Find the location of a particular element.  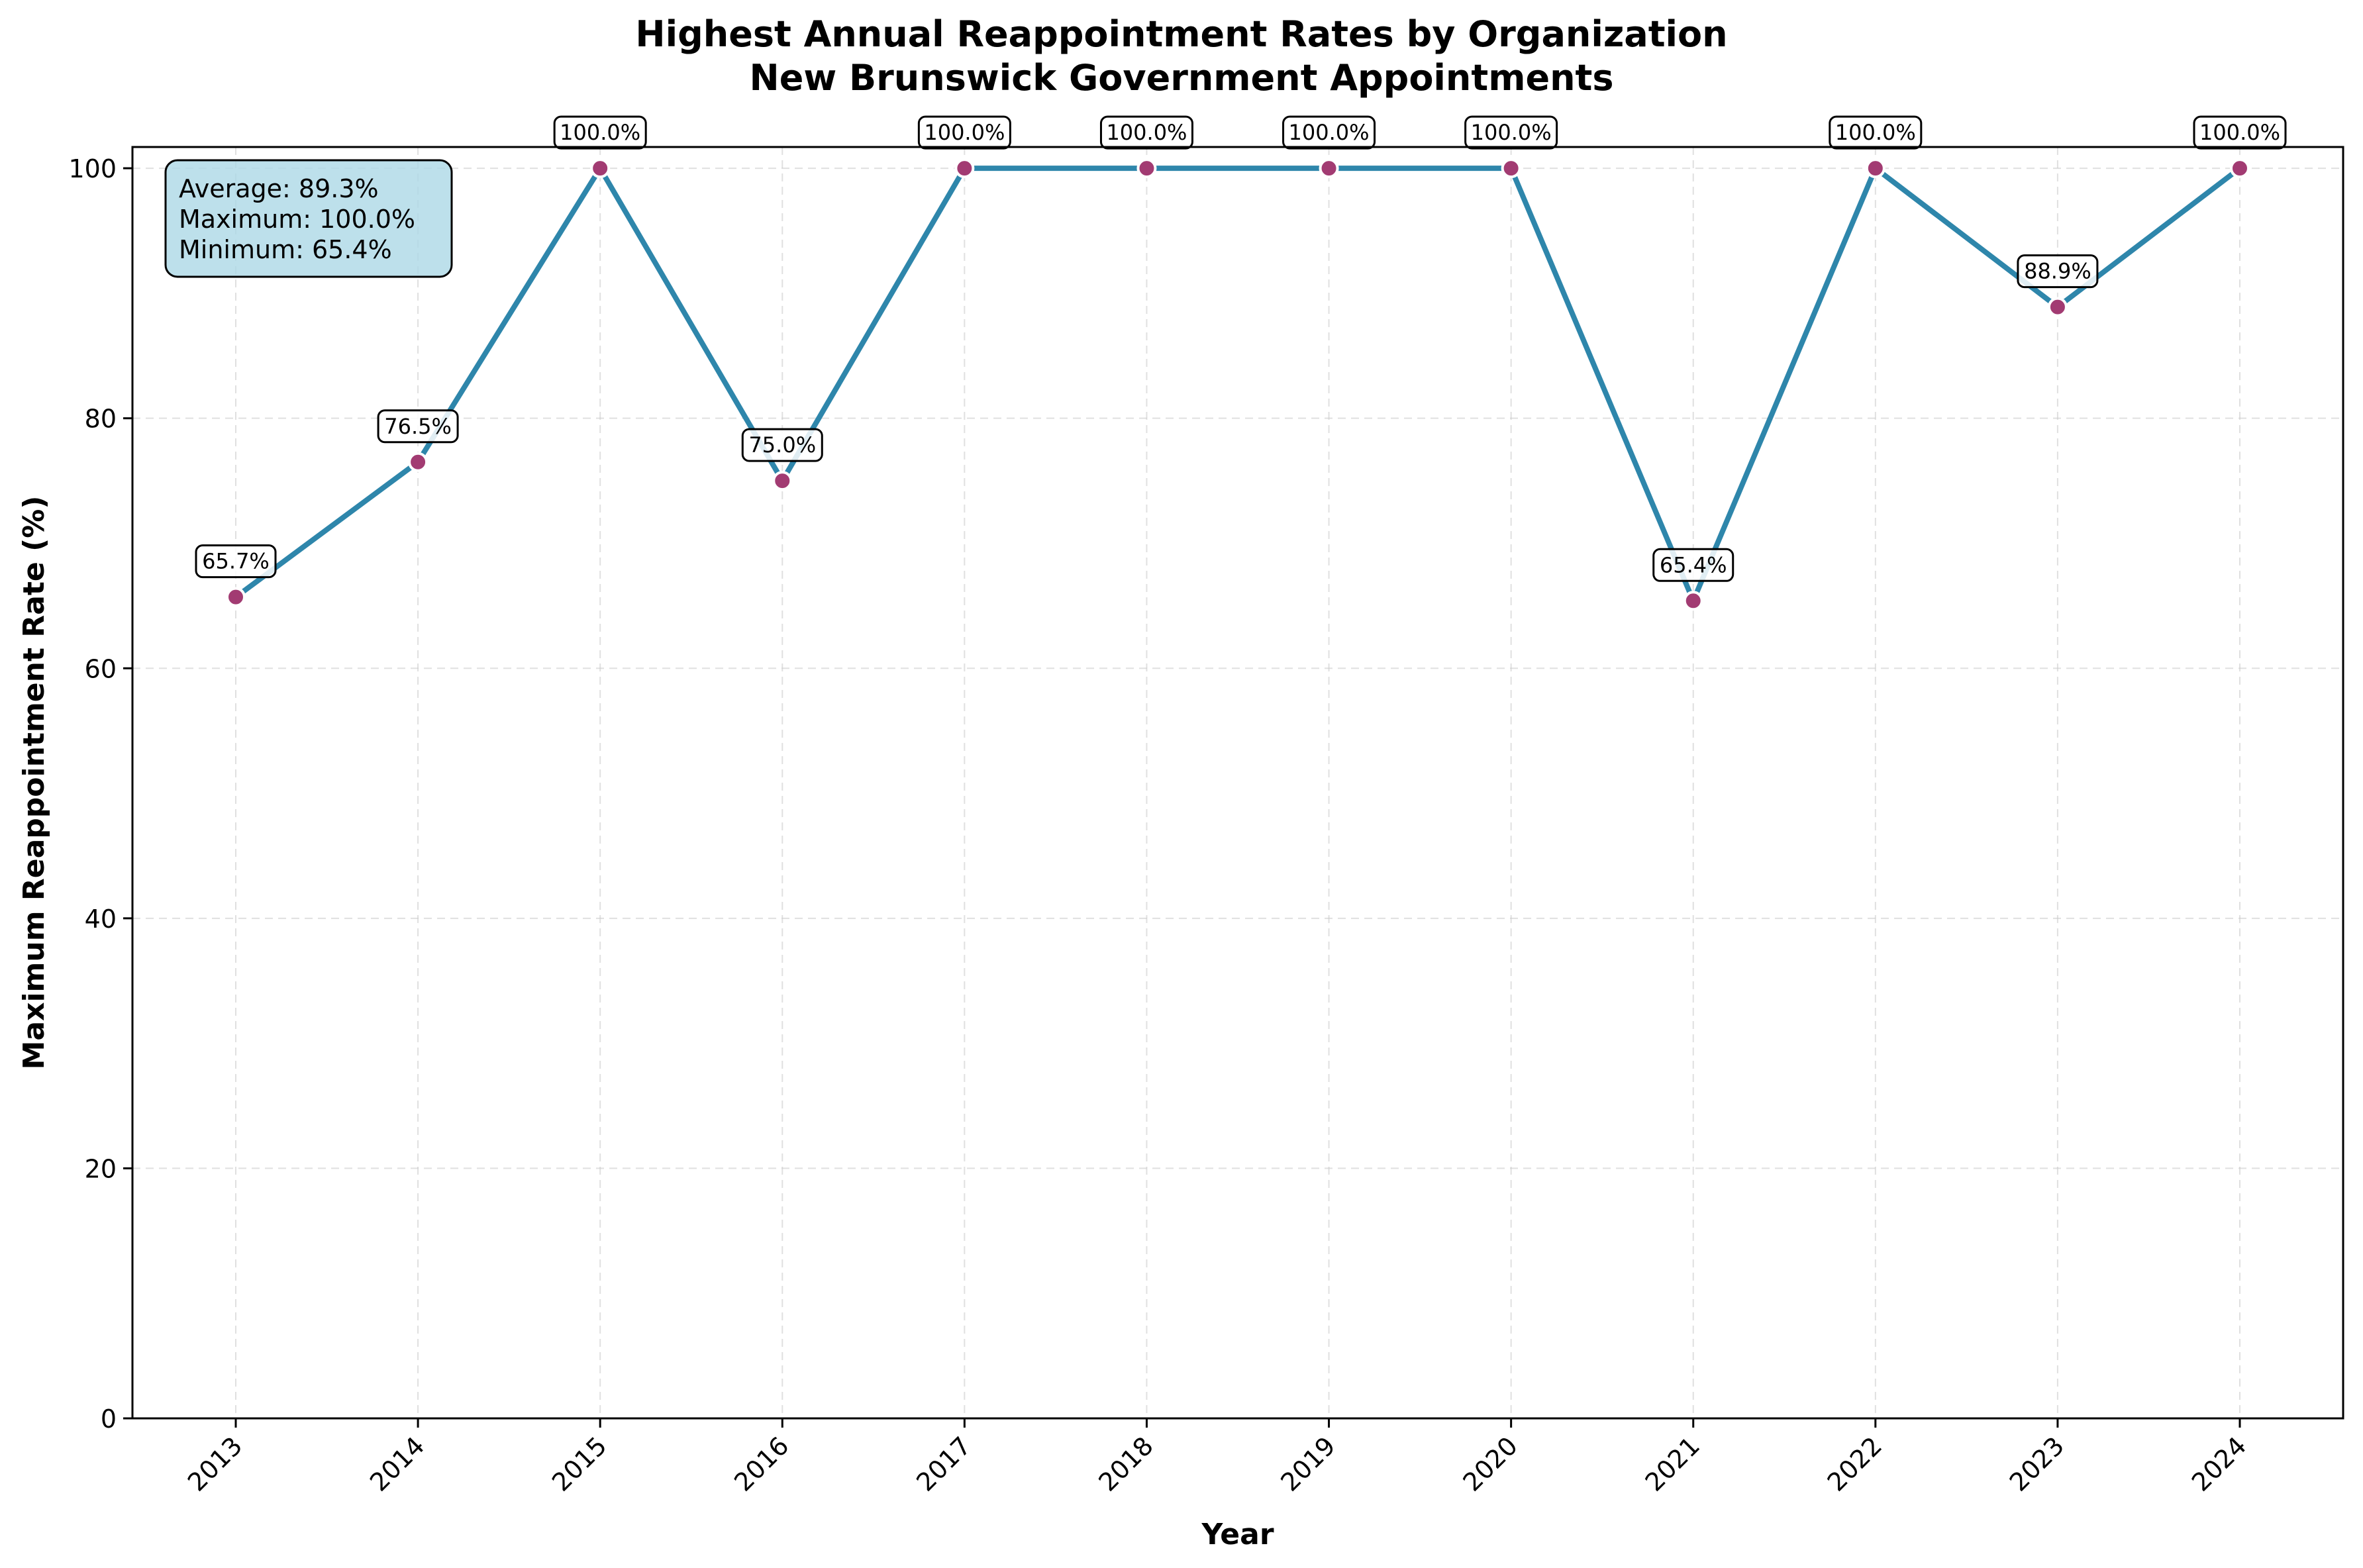

y-tick-label: 80 is located at coordinates (101, 419).